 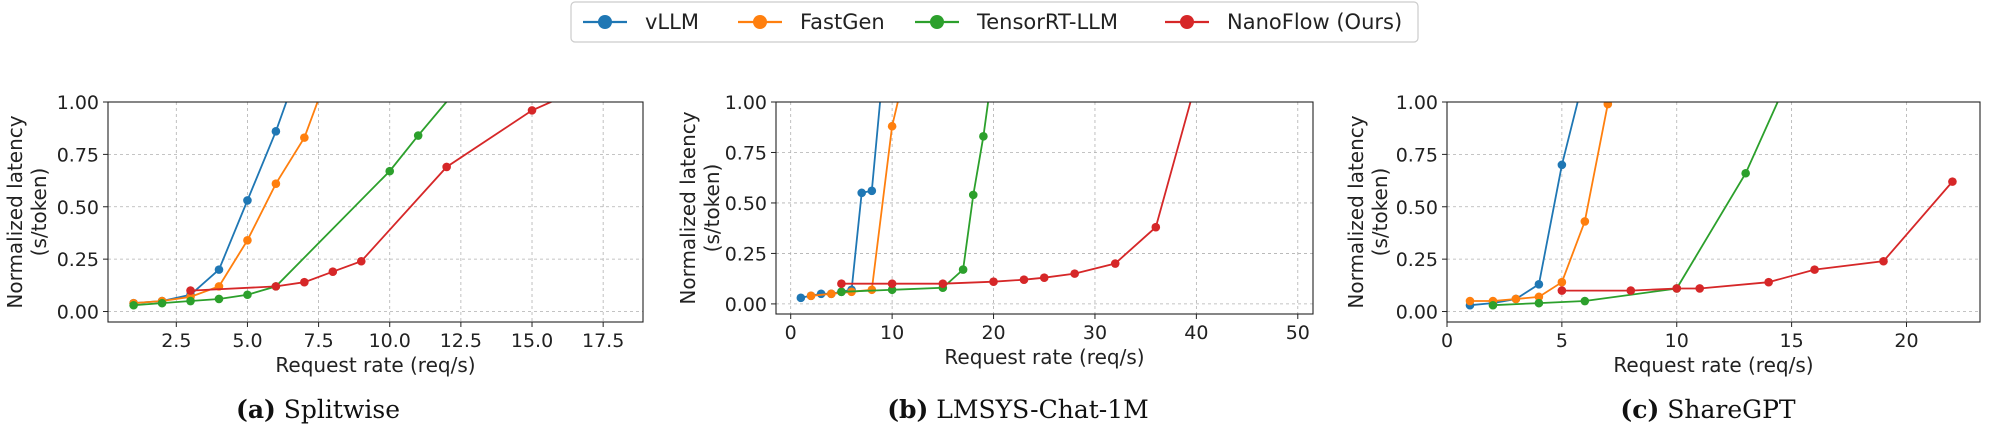 I want to click on legend-label: NanoFlow (Ours), so click(x=1314, y=22).